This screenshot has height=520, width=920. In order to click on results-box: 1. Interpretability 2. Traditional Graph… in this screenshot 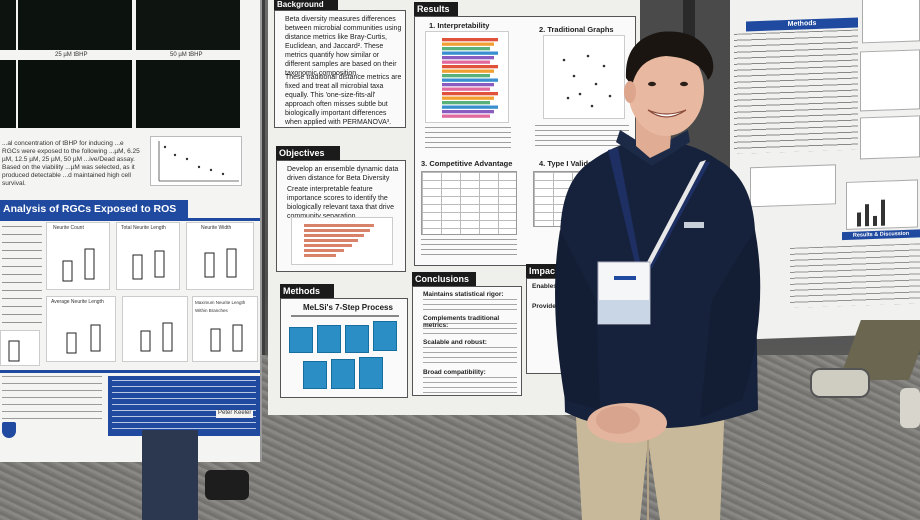, I will do `click(525, 141)`.